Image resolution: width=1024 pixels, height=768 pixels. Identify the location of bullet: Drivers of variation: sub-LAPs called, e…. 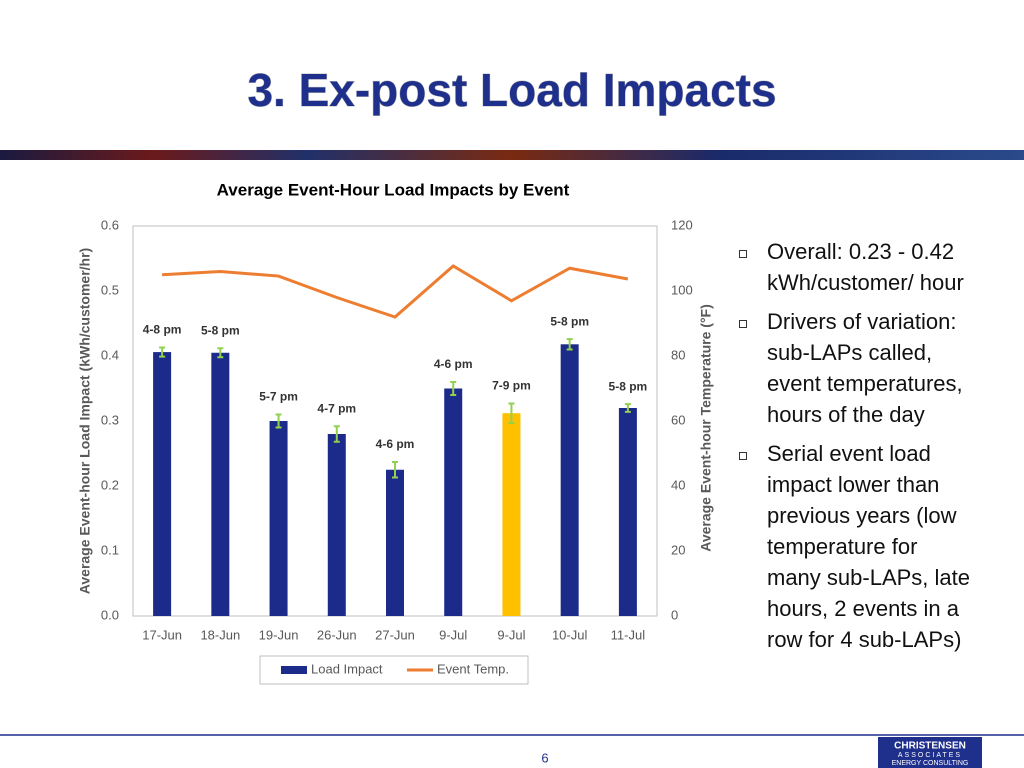
(852, 368).